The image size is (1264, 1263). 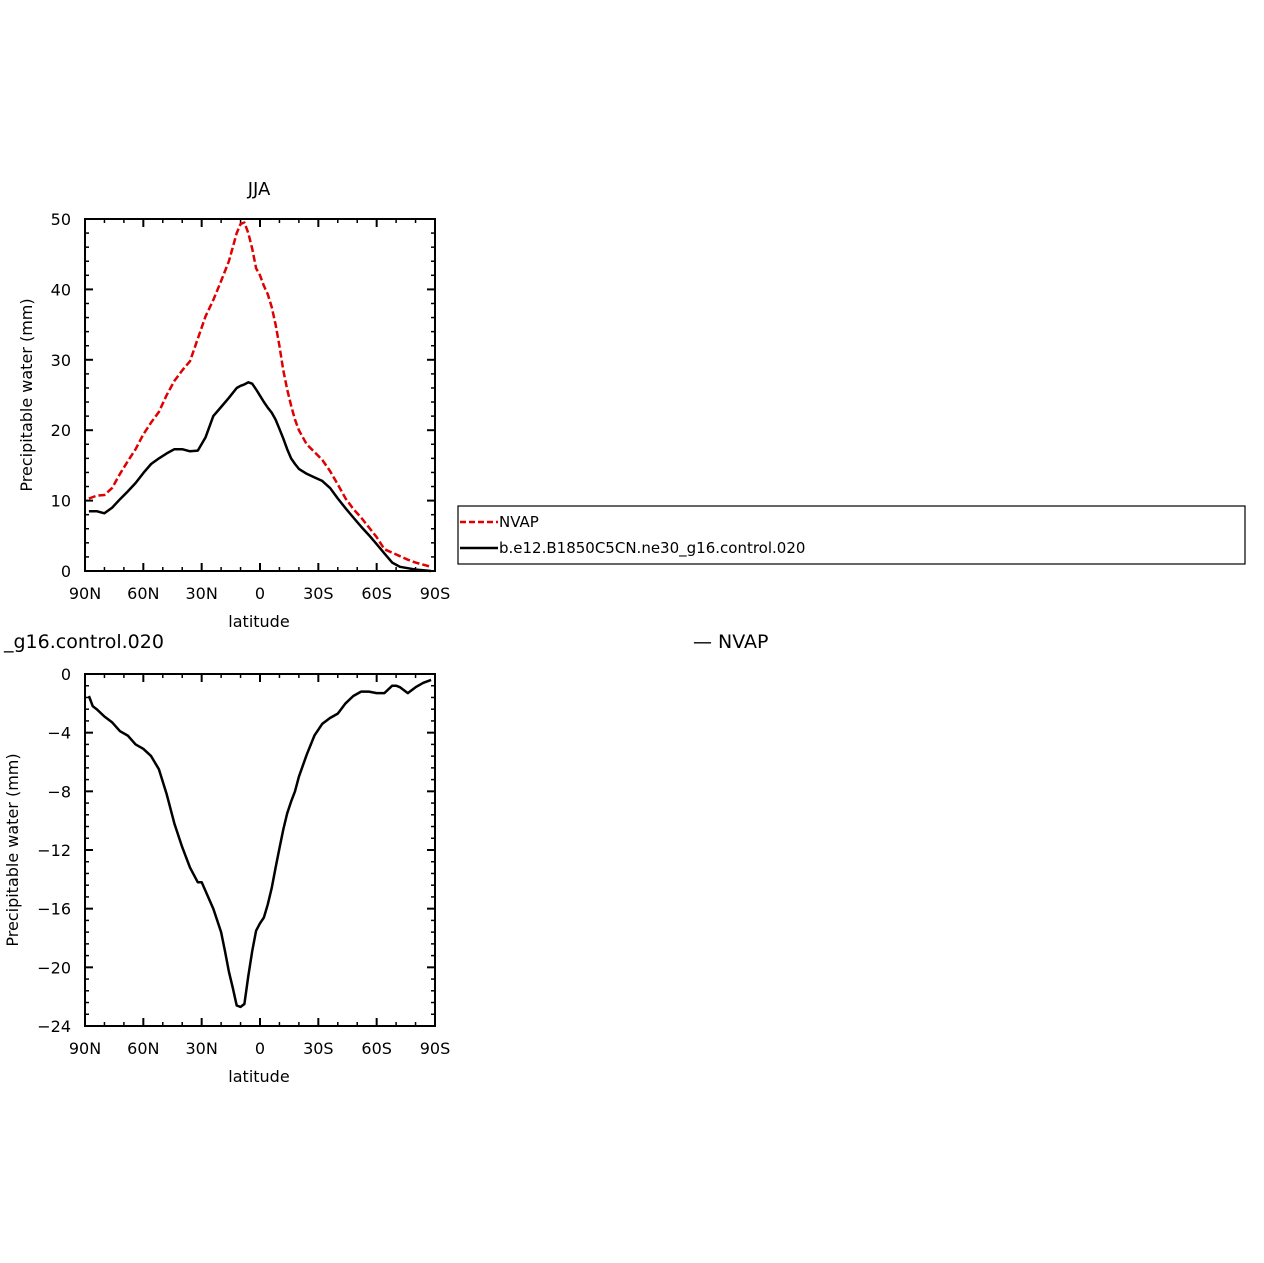 I want to click on top-y-tick-label: 40, so click(x=61, y=289).